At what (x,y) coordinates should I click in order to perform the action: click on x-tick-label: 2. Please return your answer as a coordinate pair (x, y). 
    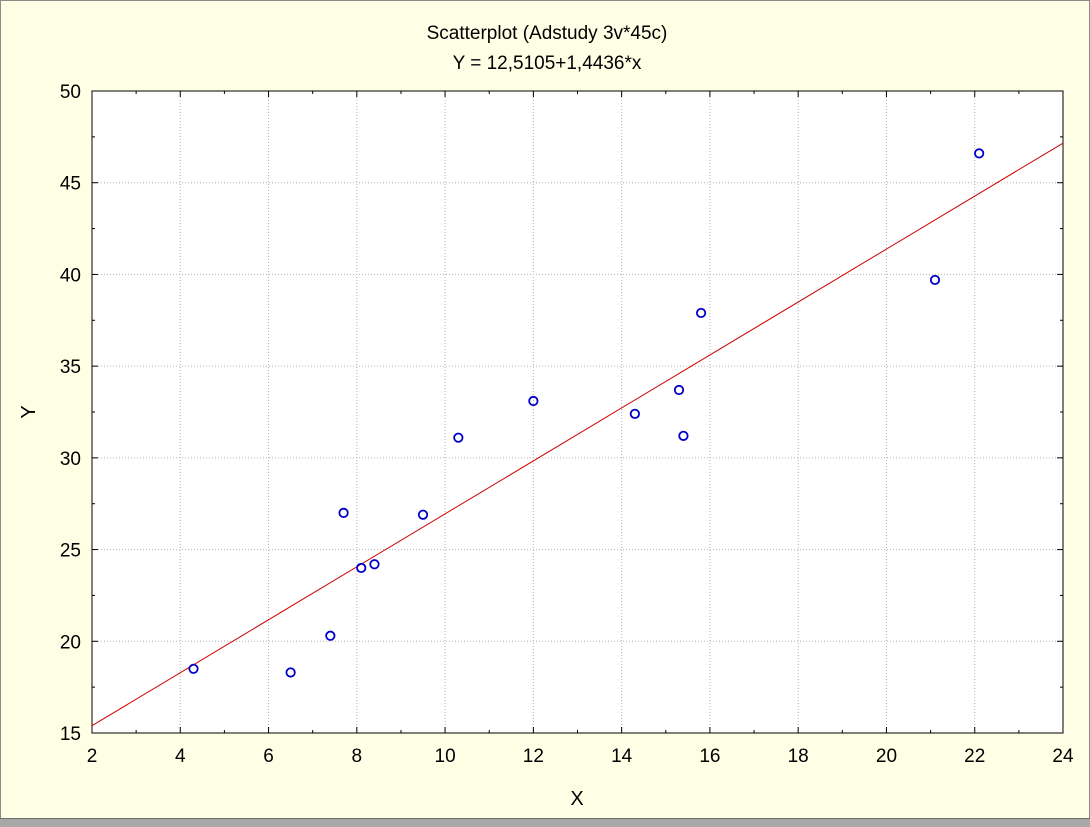
    Looking at the image, I should click on (92, 756).